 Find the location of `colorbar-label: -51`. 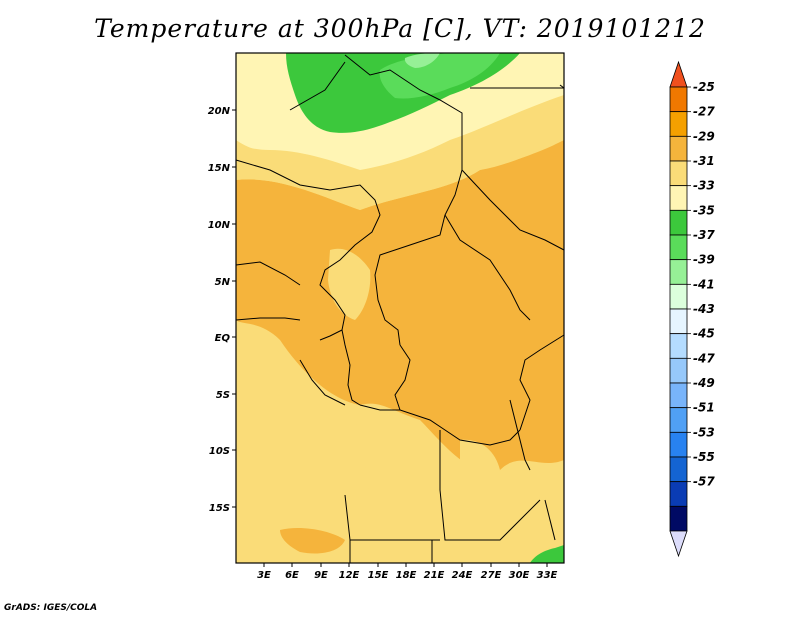

colorbar-label: -51 is located at coordinates (704, 408).